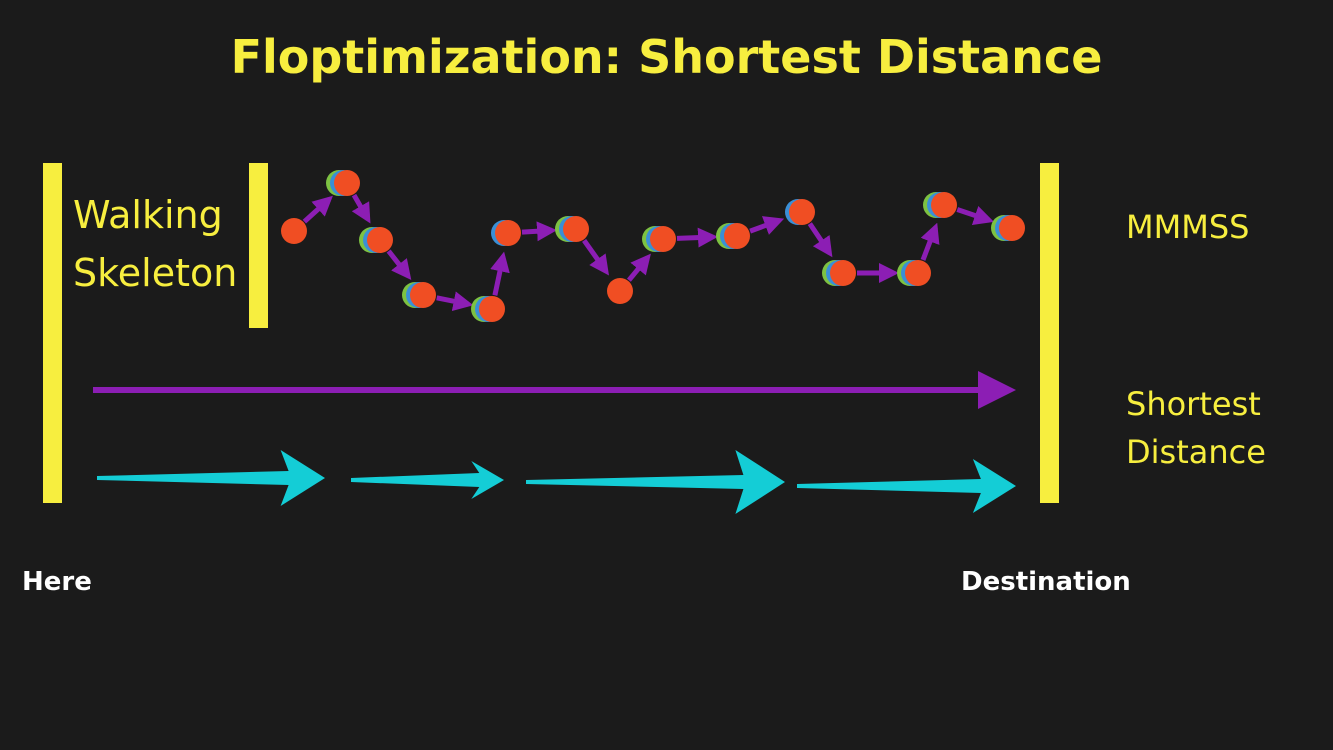  I want to click on increment-arrows, so click(556, 482).